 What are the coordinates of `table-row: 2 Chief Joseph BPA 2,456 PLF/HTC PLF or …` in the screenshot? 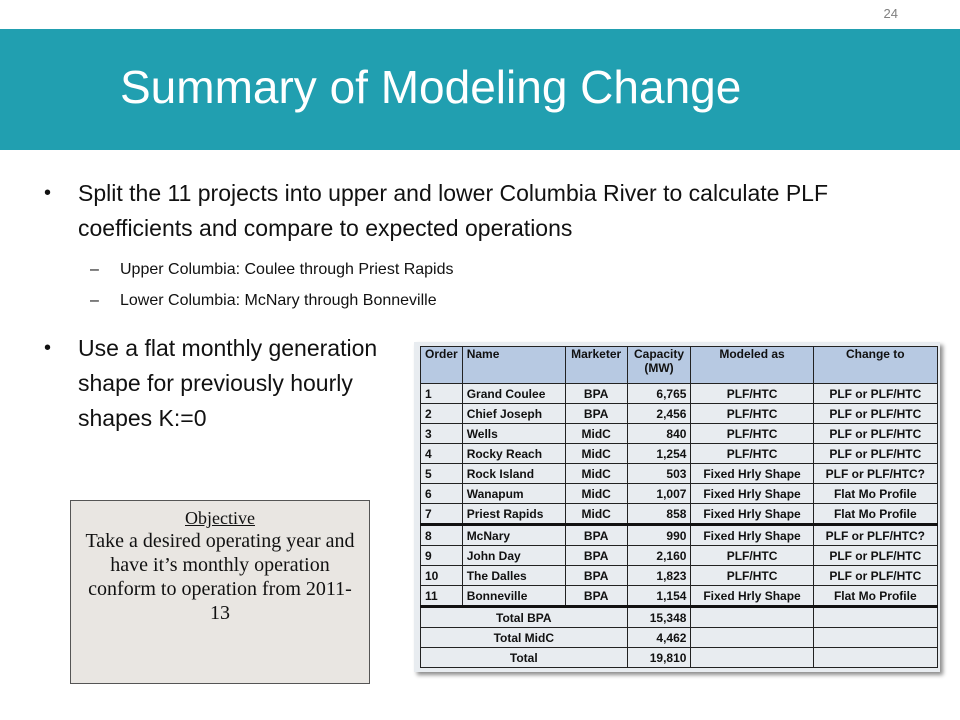 It's located at (679, 413).